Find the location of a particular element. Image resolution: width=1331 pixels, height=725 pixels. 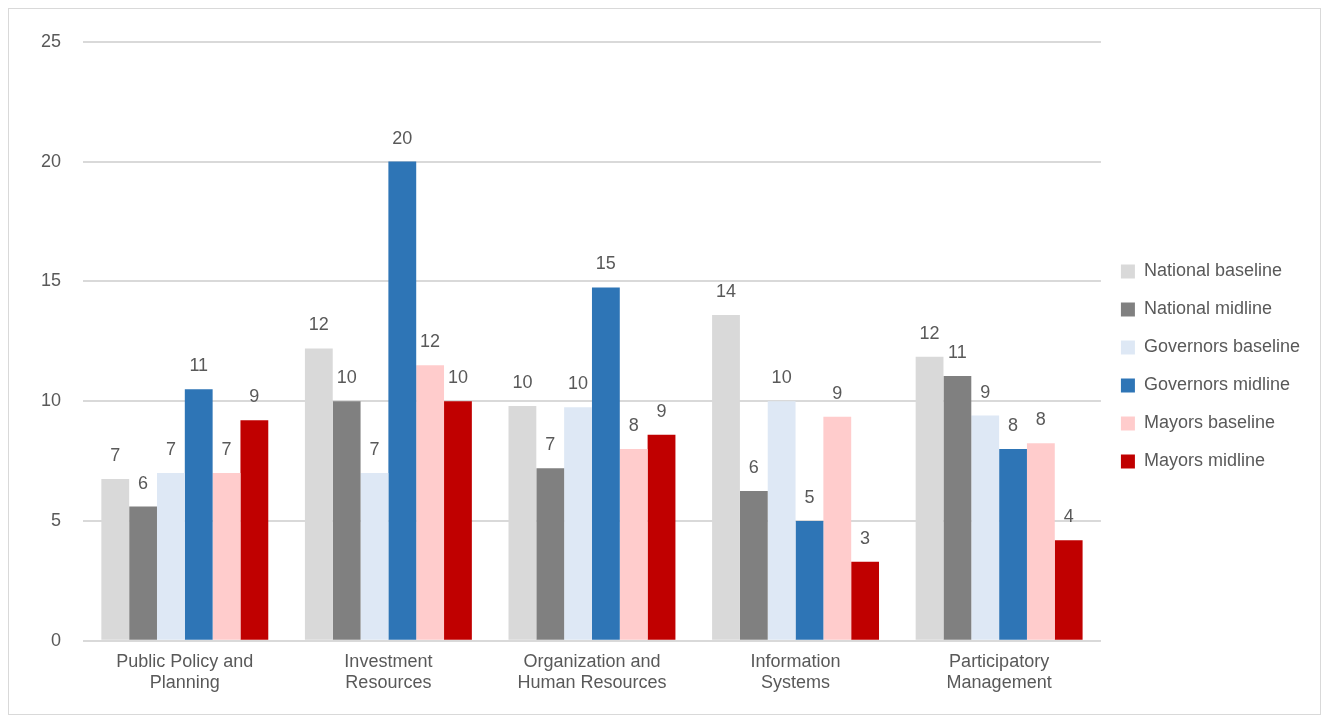

y-tick-label: 10 is located at coordinates (51, 400).